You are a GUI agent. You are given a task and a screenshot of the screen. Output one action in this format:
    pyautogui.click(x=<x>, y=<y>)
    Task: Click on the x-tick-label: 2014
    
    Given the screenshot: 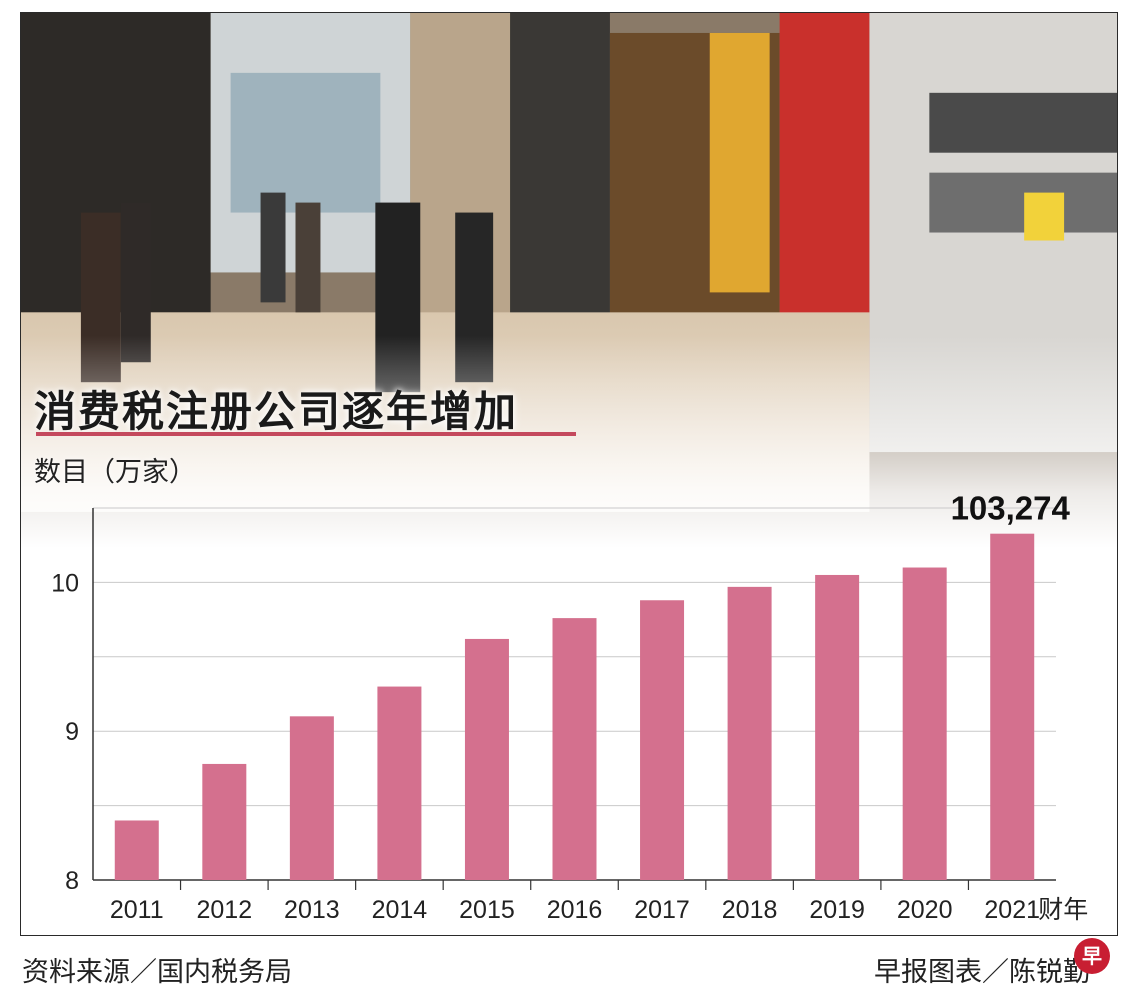 What is the action you would take?
    pyautogui.click(x=400, y=910)
    